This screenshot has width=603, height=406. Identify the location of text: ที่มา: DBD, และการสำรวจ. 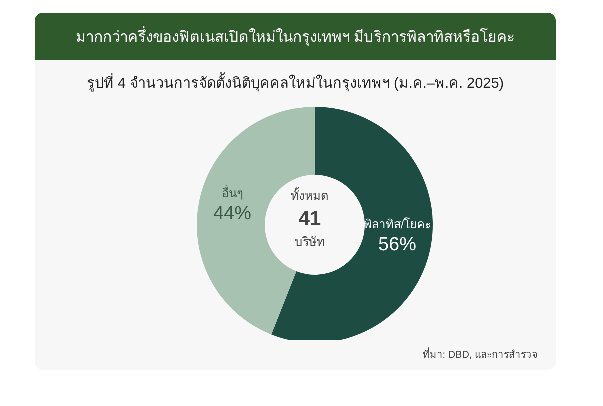
(480, 354).